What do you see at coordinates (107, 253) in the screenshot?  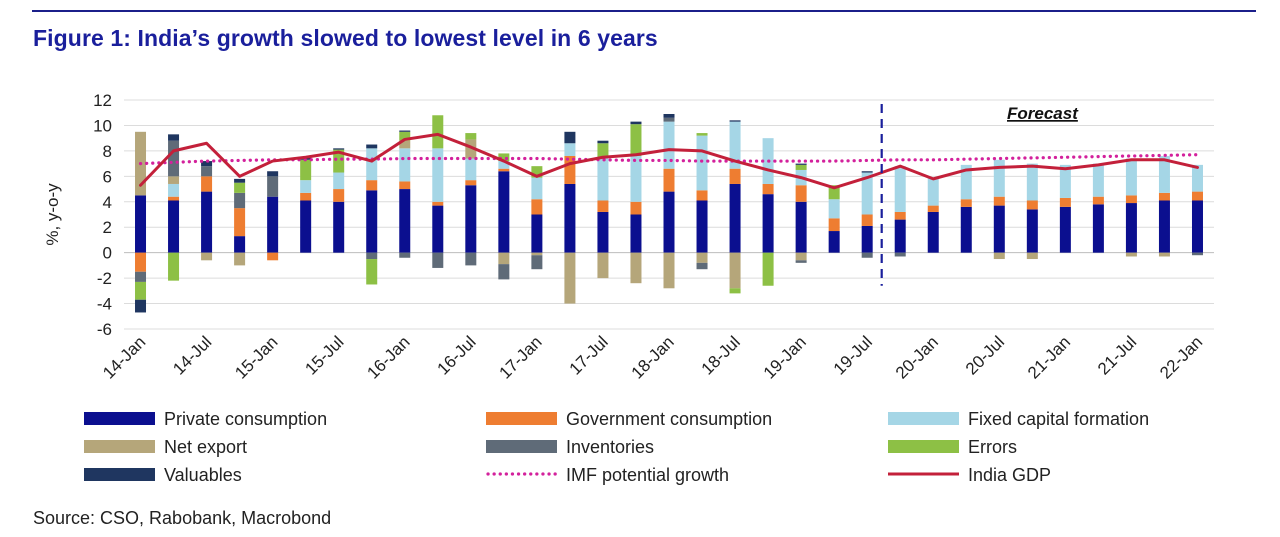 I see `y-tick-label: 0` at bounding box center [107, 253].